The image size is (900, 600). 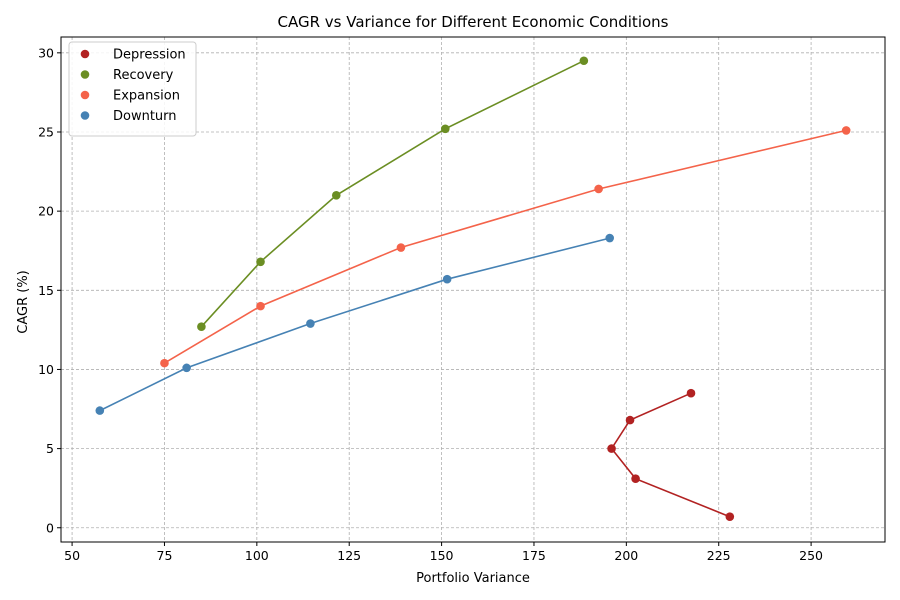 I want to click on legend-item-recovery: Recovery, so click(x=127, y=75).